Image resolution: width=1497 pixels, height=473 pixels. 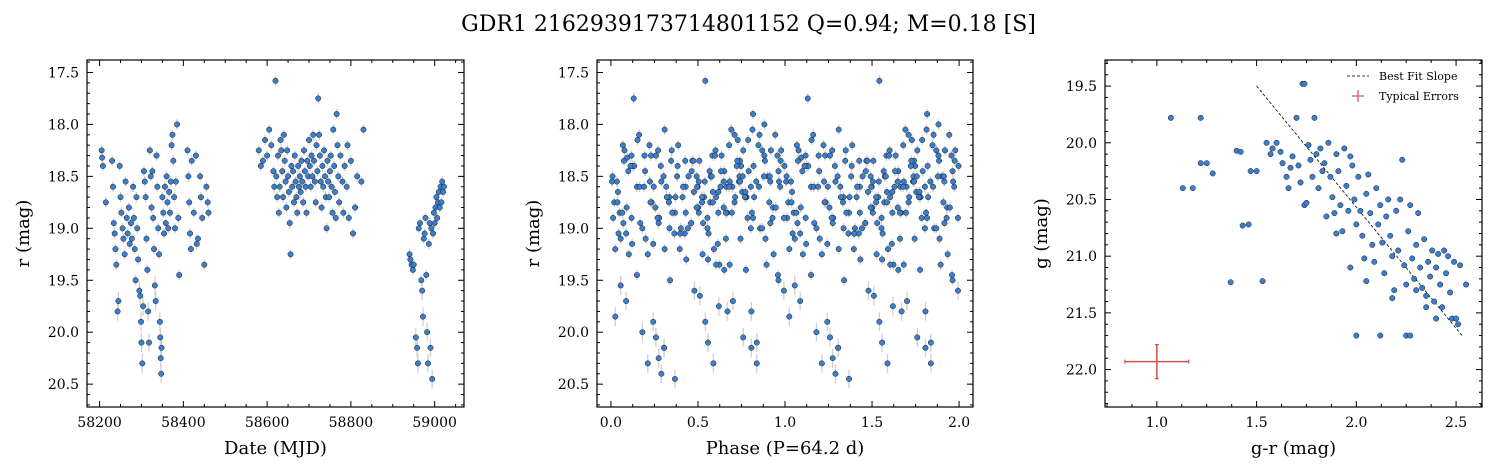 I want to click on y-tick-label: 18.5, so click(x=573, y=177).